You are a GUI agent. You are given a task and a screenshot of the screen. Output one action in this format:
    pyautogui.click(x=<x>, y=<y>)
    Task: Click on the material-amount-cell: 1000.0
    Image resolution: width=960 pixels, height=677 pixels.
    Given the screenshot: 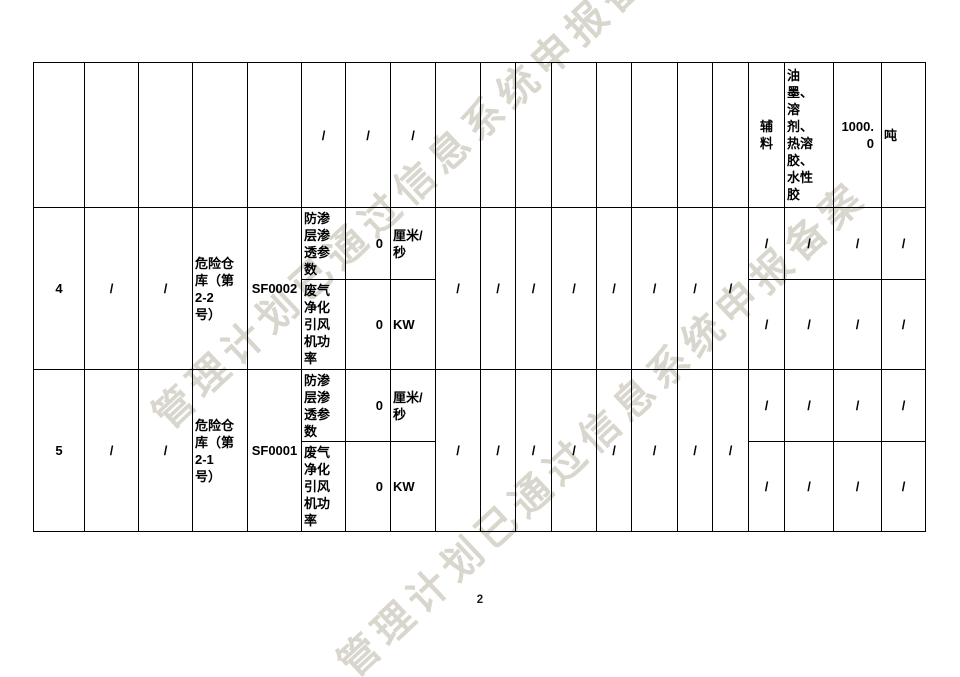 What is the action you would take?
    pyautogui.click(x=857, y=135)
    